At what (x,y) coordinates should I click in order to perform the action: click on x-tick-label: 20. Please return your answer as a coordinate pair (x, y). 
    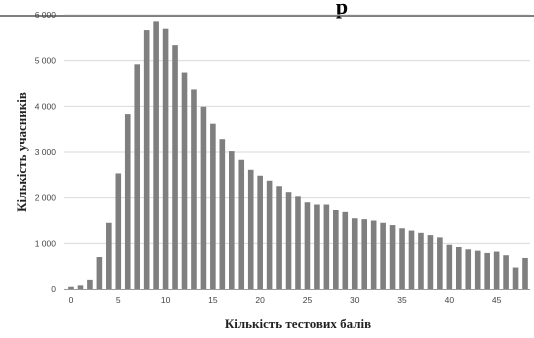
    Looking at the image, I should click on (260, 300).